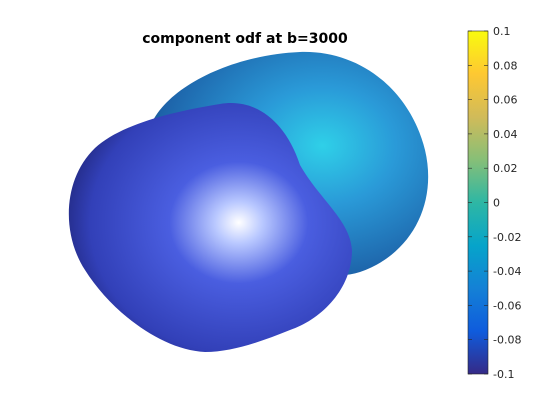  Describe the element at coordinates (507, 271) in the screenshot. I see `colorbar-tick-label: -0.04` at that location.